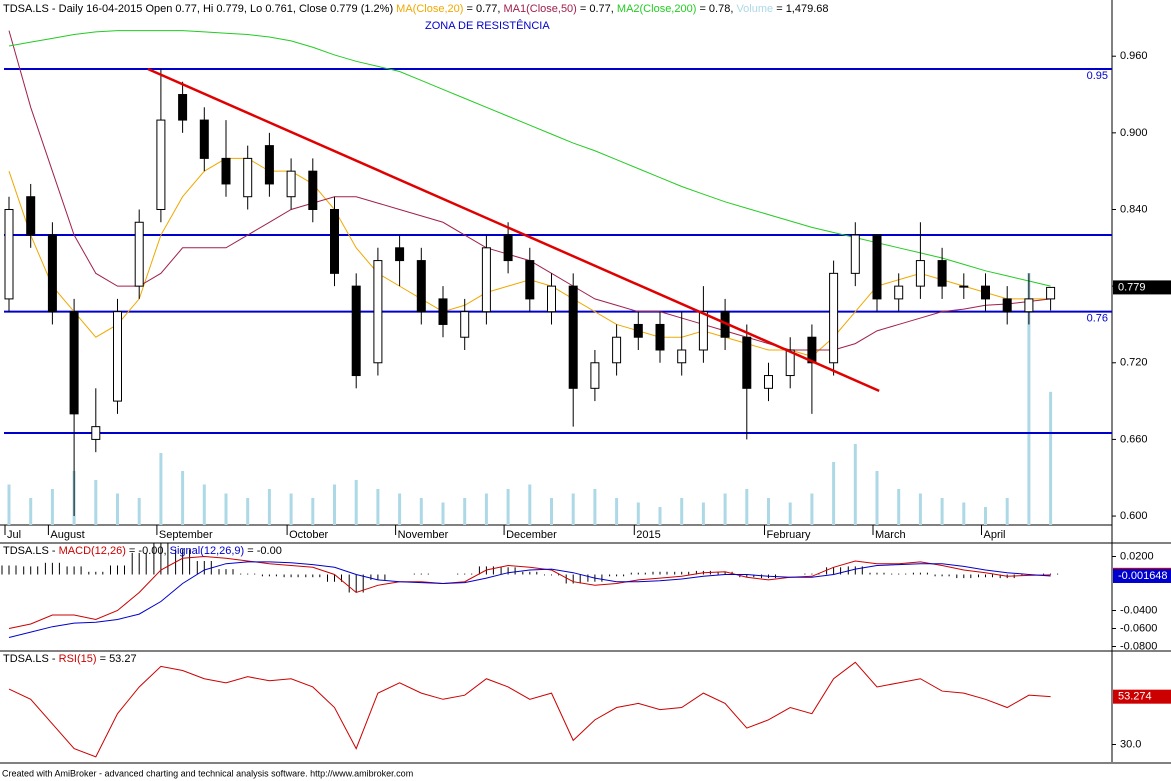 This screenshot has height=781, width=1171. I want to click on header-part: MACD(12,26), so click(92, 551).